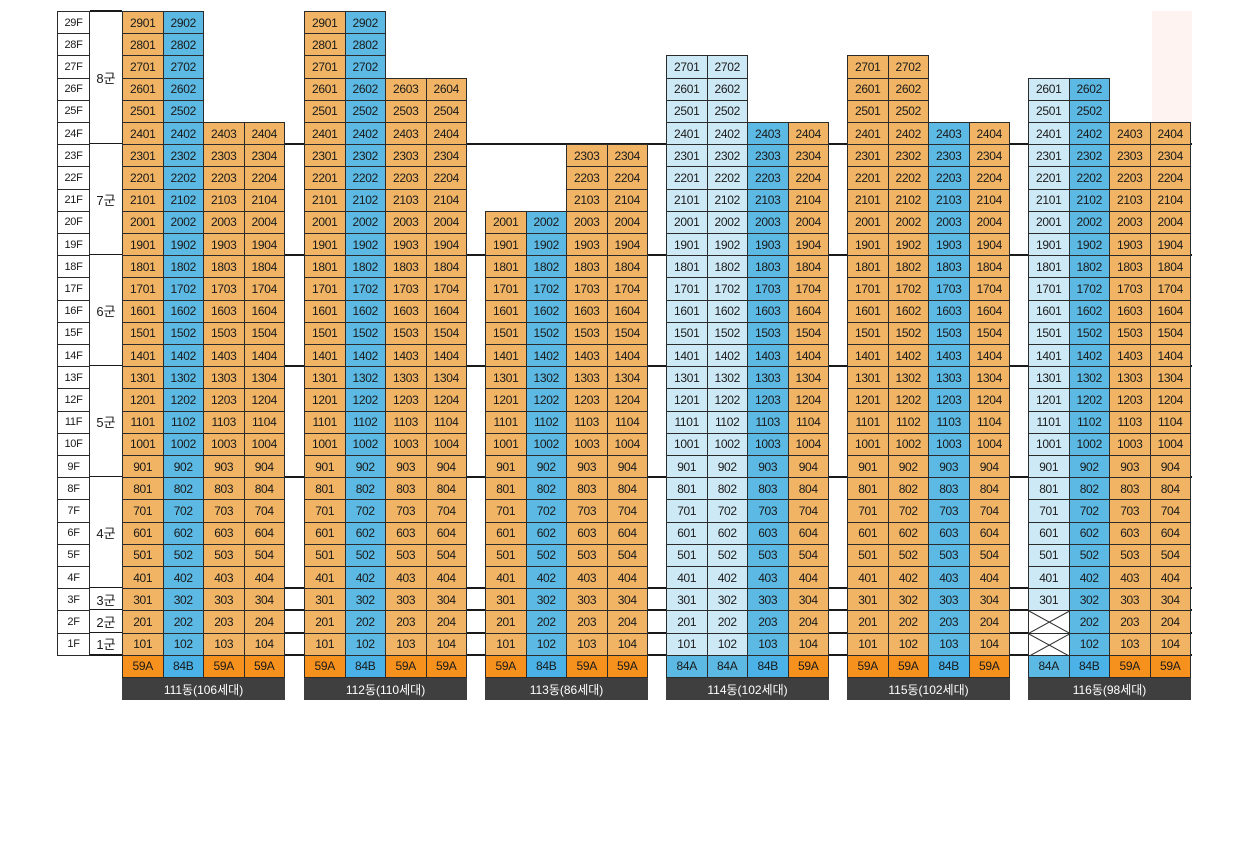 The width and height of the screenshot is (1250, 850). What do you see at coordinates (587, 578) in the screenshot?
I see `unit-cell: 403` at bounding box center [587, 578].